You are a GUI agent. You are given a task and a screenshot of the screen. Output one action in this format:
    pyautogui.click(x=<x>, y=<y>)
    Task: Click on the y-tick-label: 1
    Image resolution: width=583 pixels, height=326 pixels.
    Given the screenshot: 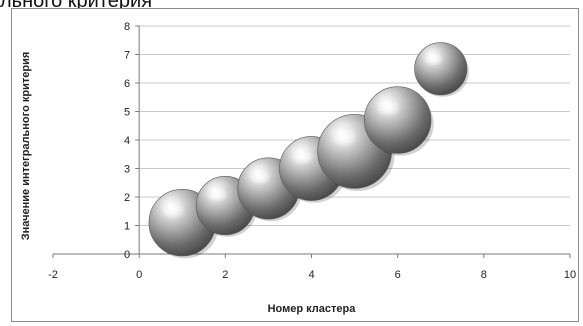 What is the action you would take?
    pyautogui.click(x=127, y=227)
    